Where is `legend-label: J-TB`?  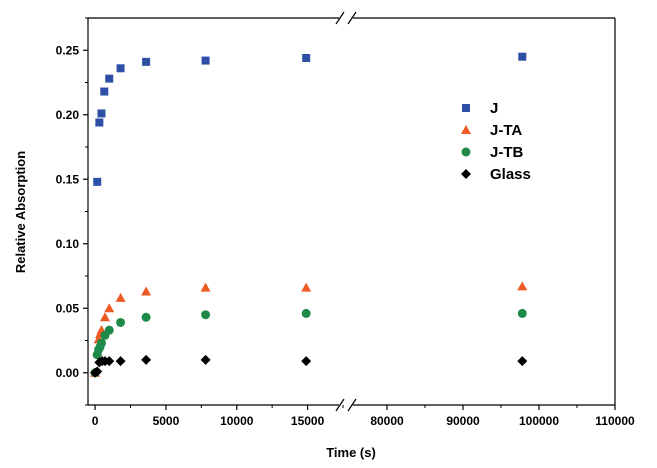
legend-label: J-TB is located at coordinates (507, 152).